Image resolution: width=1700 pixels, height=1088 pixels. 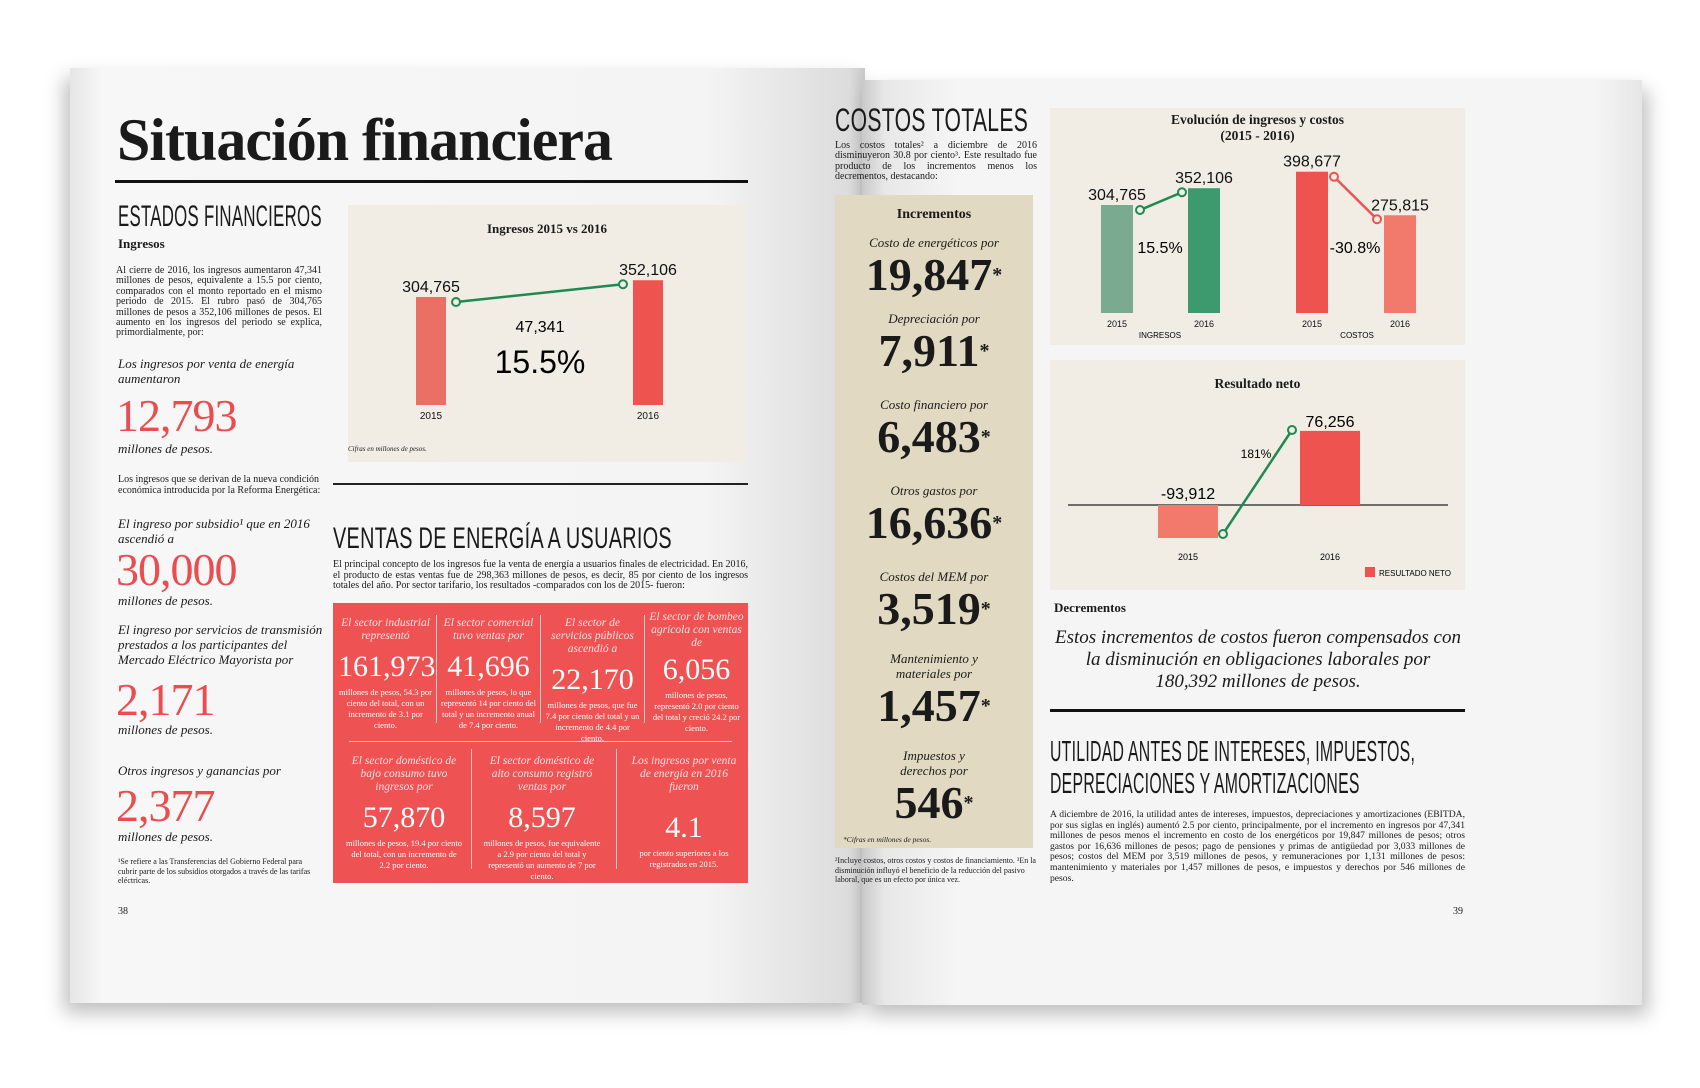 What do you see at coordinates (387, 449) in the screenshot?
I see `chart-note: Cifras en millones de pesos.` at bounding box center [387, 449].